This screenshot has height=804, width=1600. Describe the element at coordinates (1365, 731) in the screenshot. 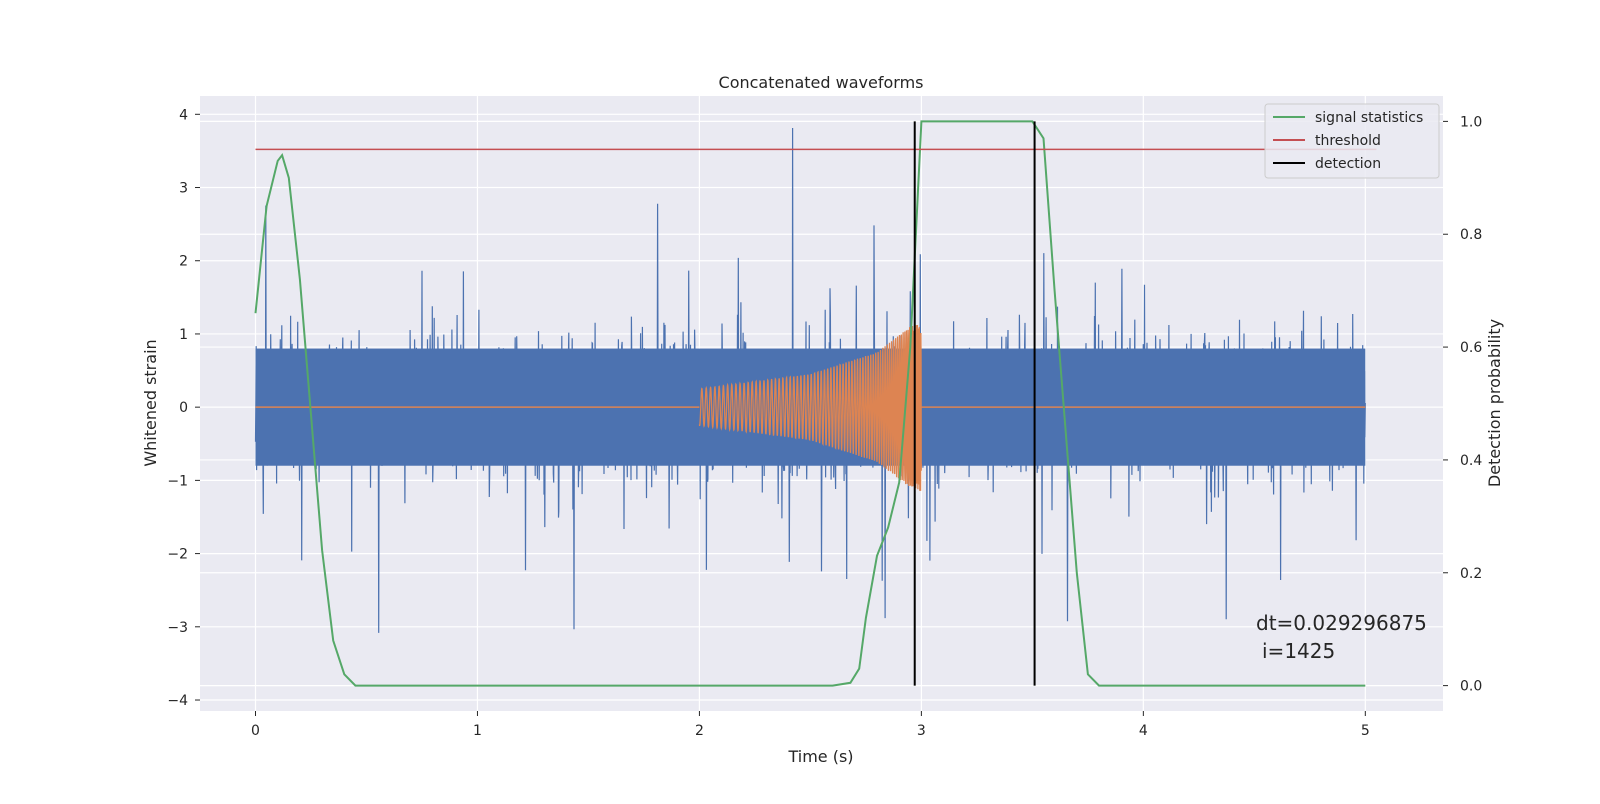

I see `x-tick-label: 5` at that location.